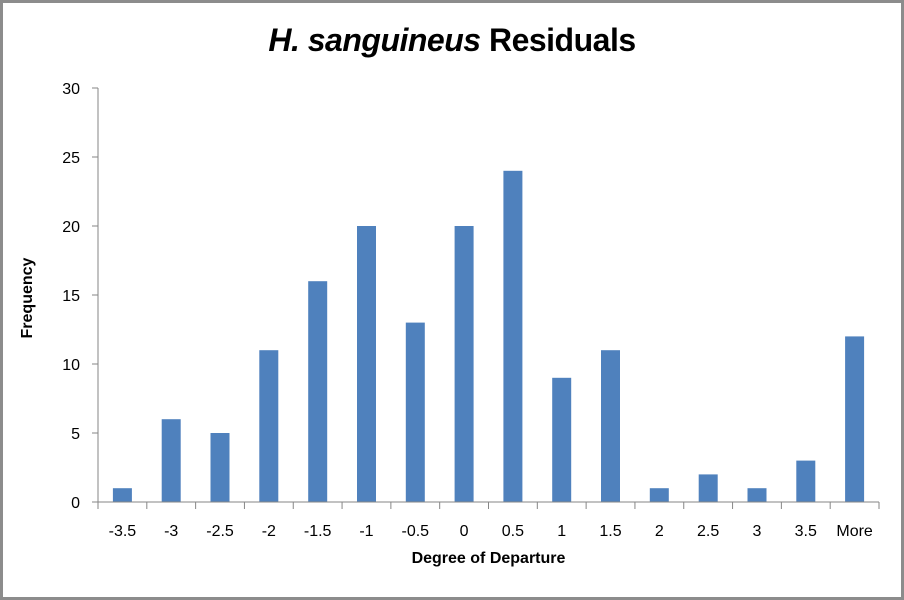 This screenshot has width=904, height=600. I want to click on bar--1.5, so click(318, 391).